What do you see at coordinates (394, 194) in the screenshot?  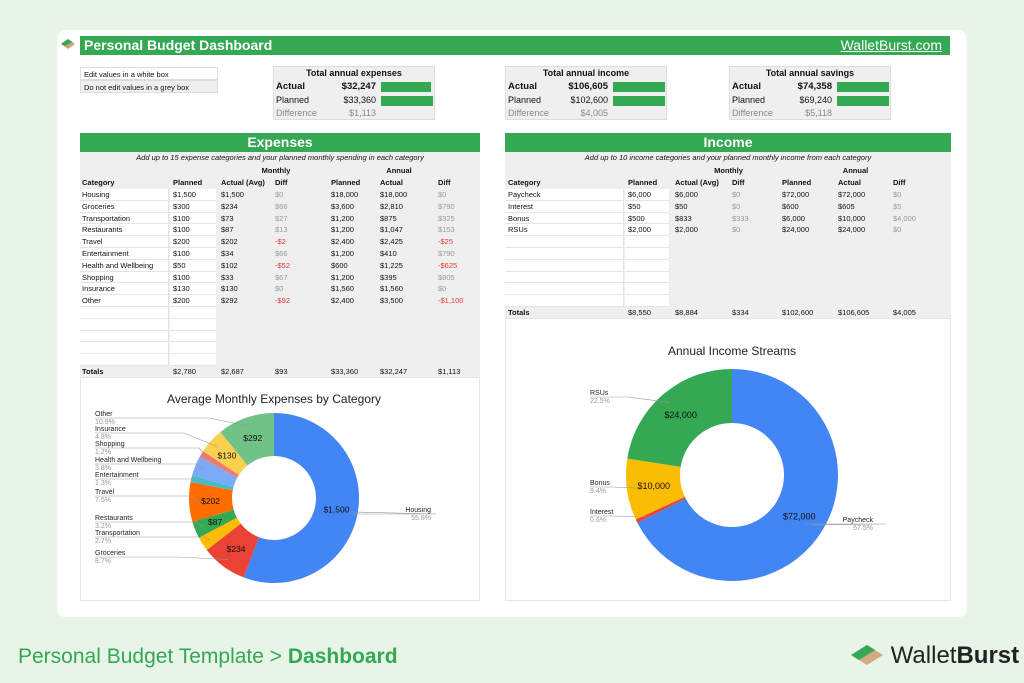 I see `table-cell: $18,000` at bounding box center [394, 194].